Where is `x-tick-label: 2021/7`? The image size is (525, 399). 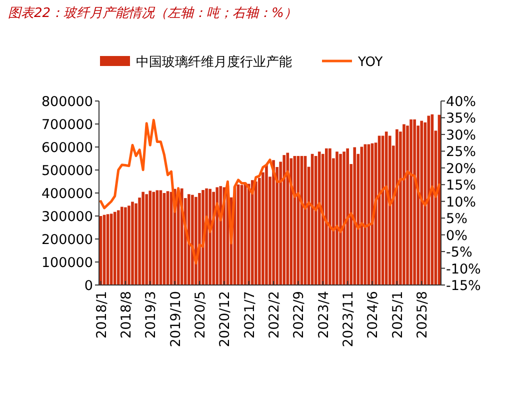
x-tick-label: 2021/7 is located at coordinates (250, 314).